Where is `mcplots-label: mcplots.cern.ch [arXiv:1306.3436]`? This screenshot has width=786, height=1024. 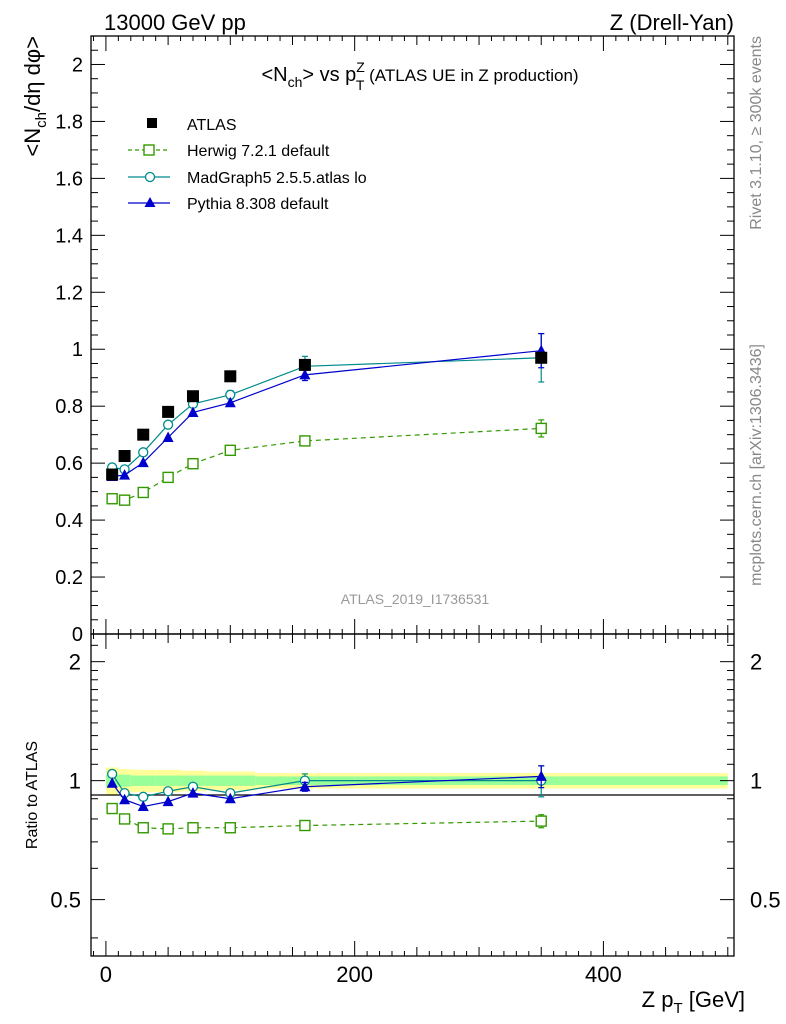 mcplots-label: mcplots.cern.ch [arXiv:1306.3436] is located at coordinates (756, 465).